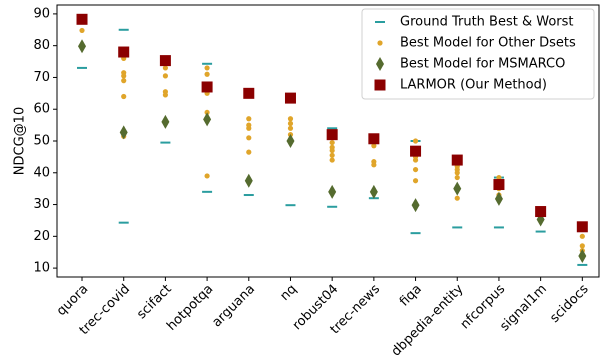 The height and width of the screenshot is (364, 605). Describe the element at coordinates (41, 77) in the screenshot. I see `y-tick-label: 70` at that location.